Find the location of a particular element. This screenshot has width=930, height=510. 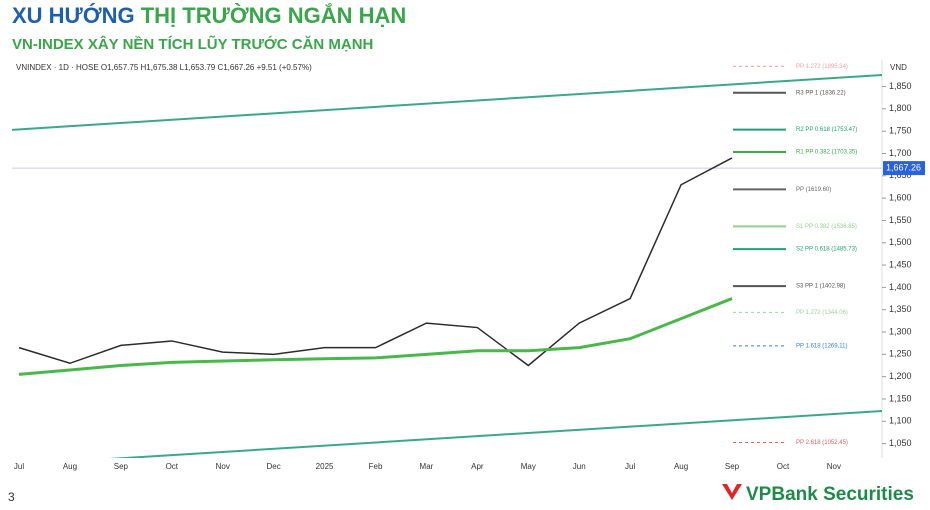

y-tick-label: 1,550 is located at coordinates (900, 220).